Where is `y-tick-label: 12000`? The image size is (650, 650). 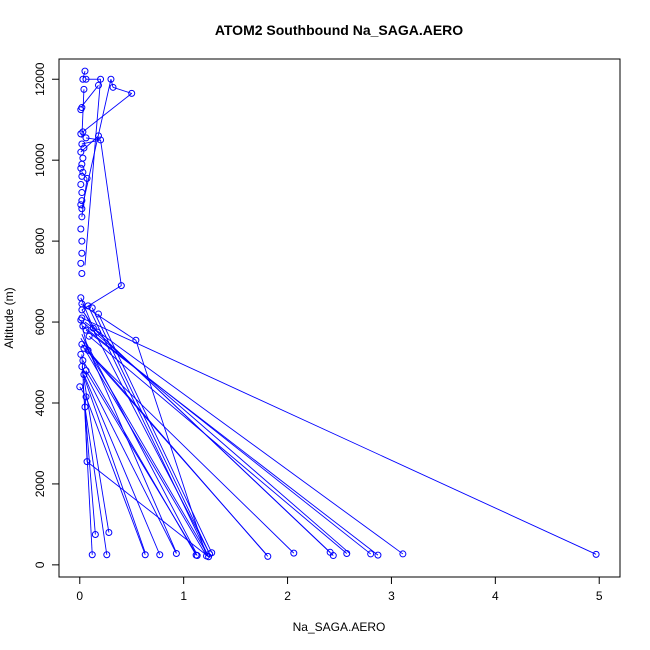 y-tick-label: 12000 is located at coordinates (40, 79).